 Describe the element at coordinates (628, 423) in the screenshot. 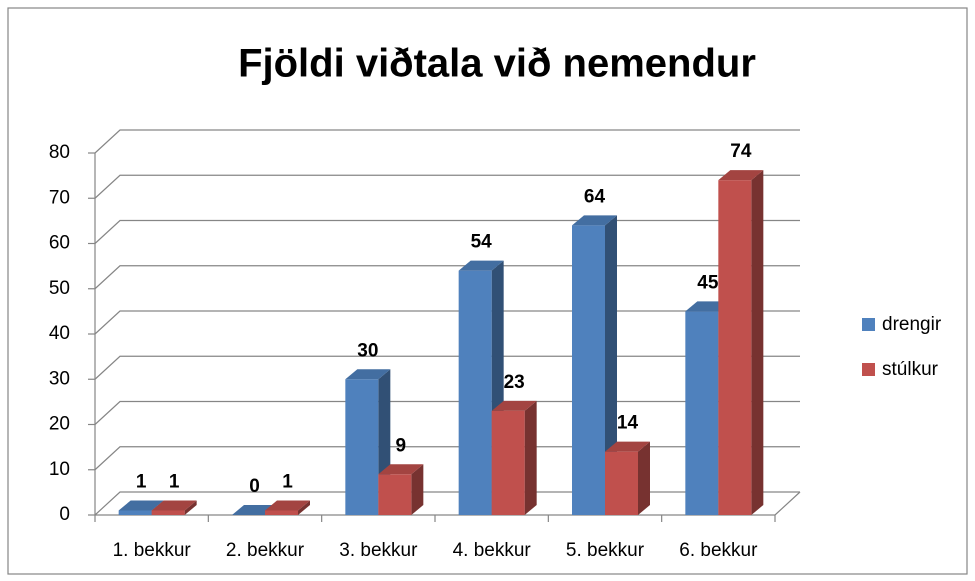

I see `value-label: 14` at that location.